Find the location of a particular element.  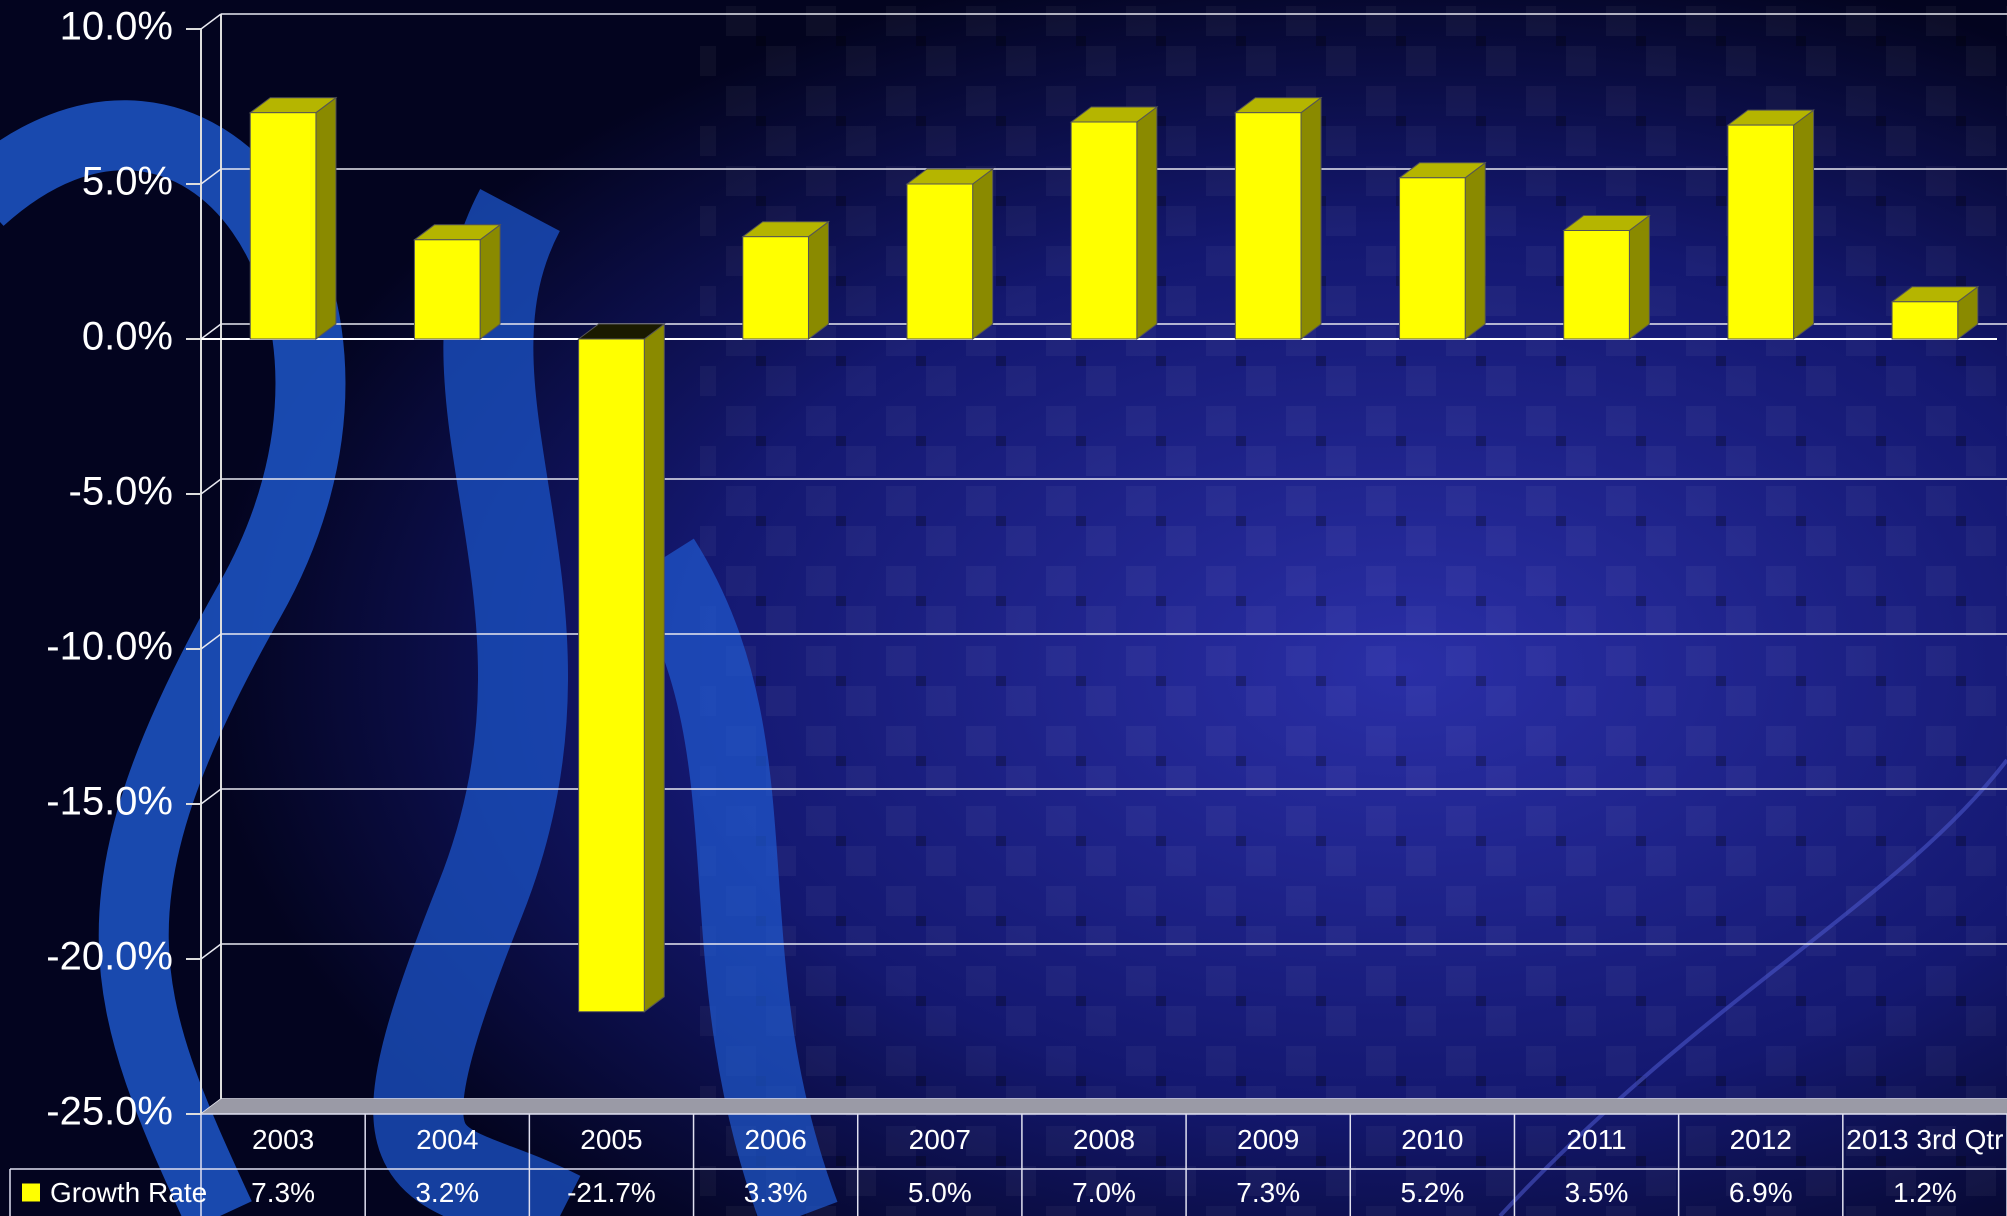

table-value: 5.2% is located at coordinates (1432, 1192).